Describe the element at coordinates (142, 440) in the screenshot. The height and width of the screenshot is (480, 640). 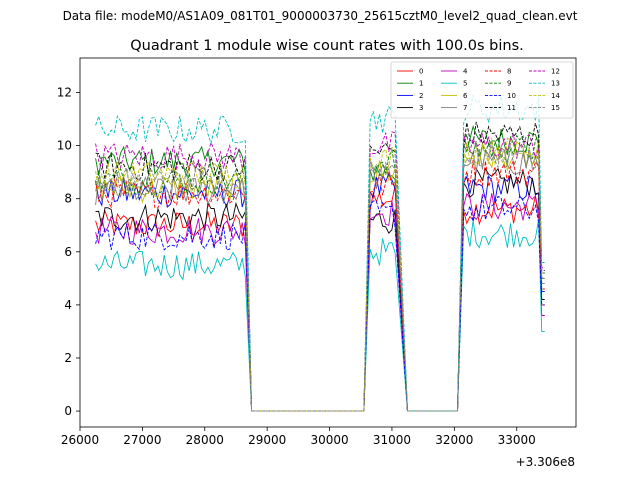
I see `x-tick-label: 27000` at that location.